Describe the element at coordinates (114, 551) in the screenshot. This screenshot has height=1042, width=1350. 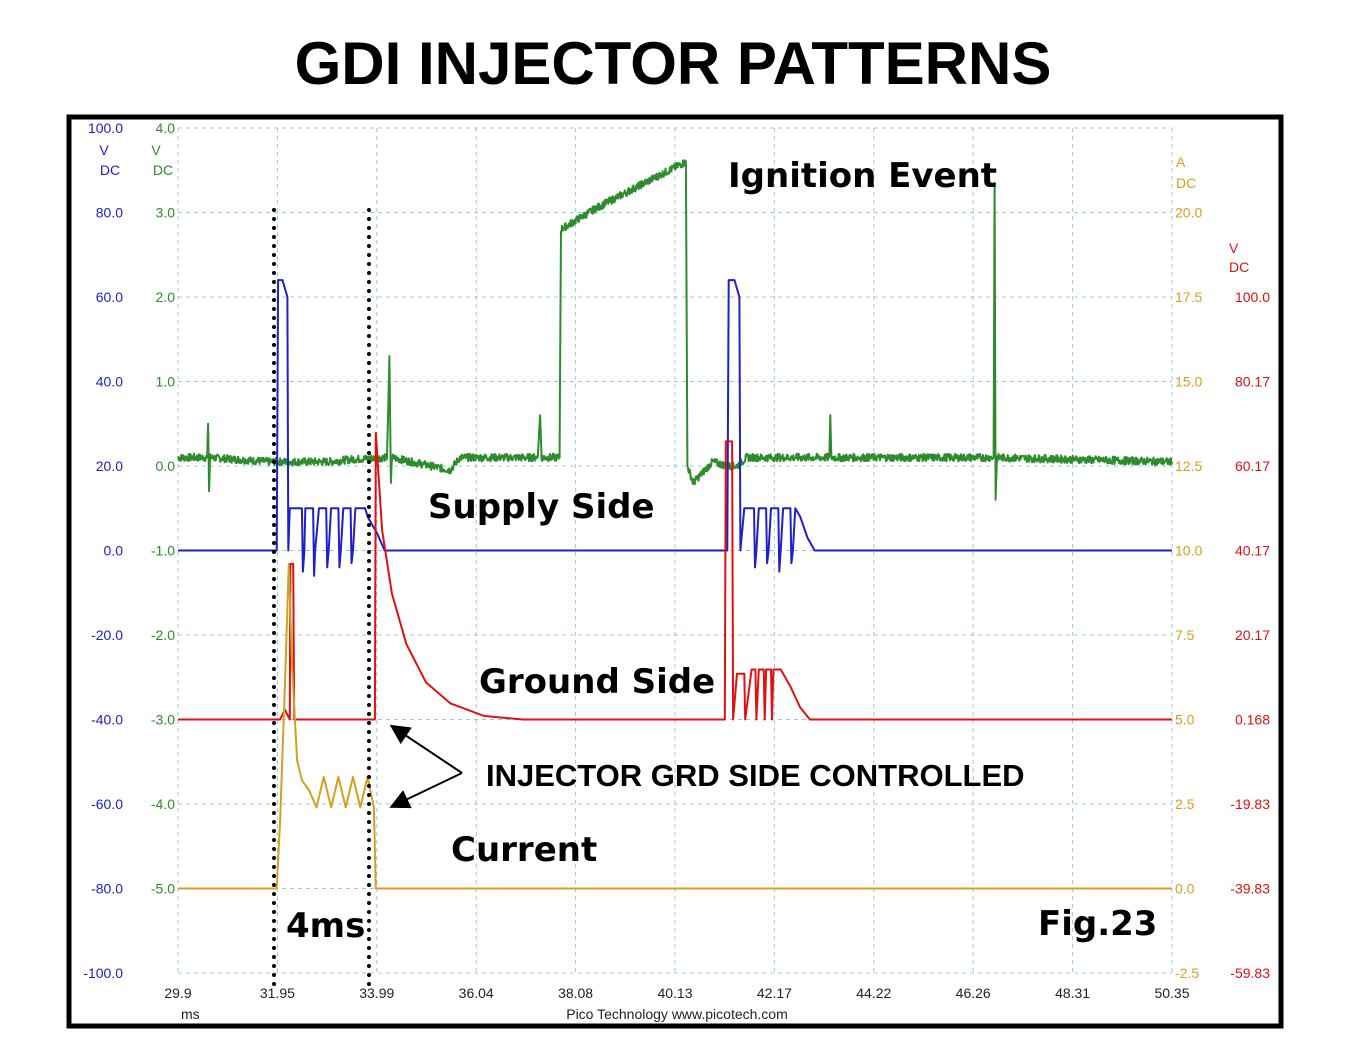
I see `blue-y-tick-label: 0.0` at that location.